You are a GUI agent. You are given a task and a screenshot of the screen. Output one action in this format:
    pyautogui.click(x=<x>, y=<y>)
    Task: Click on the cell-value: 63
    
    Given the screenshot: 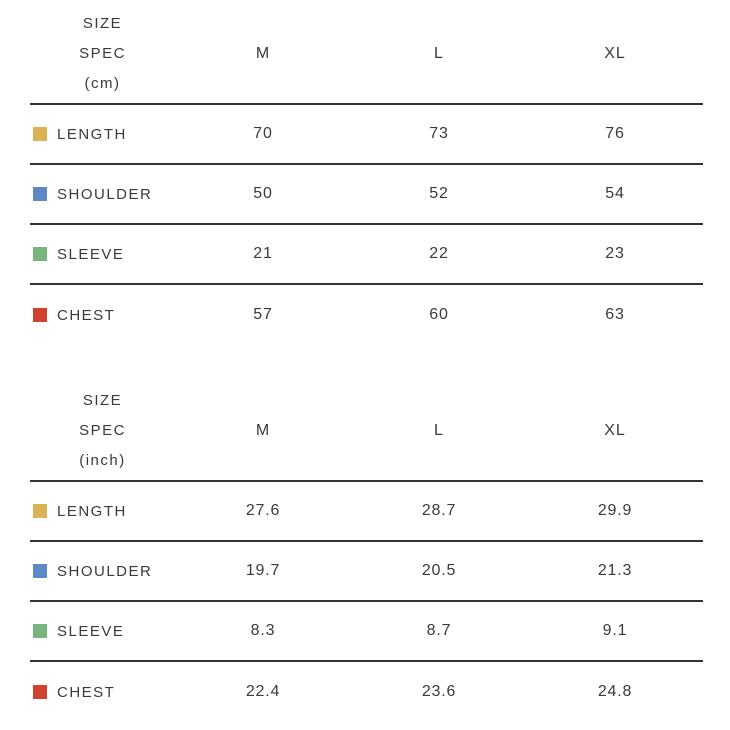 What is the action you would take?
    pyautogui.click(x=615, y=314)
    